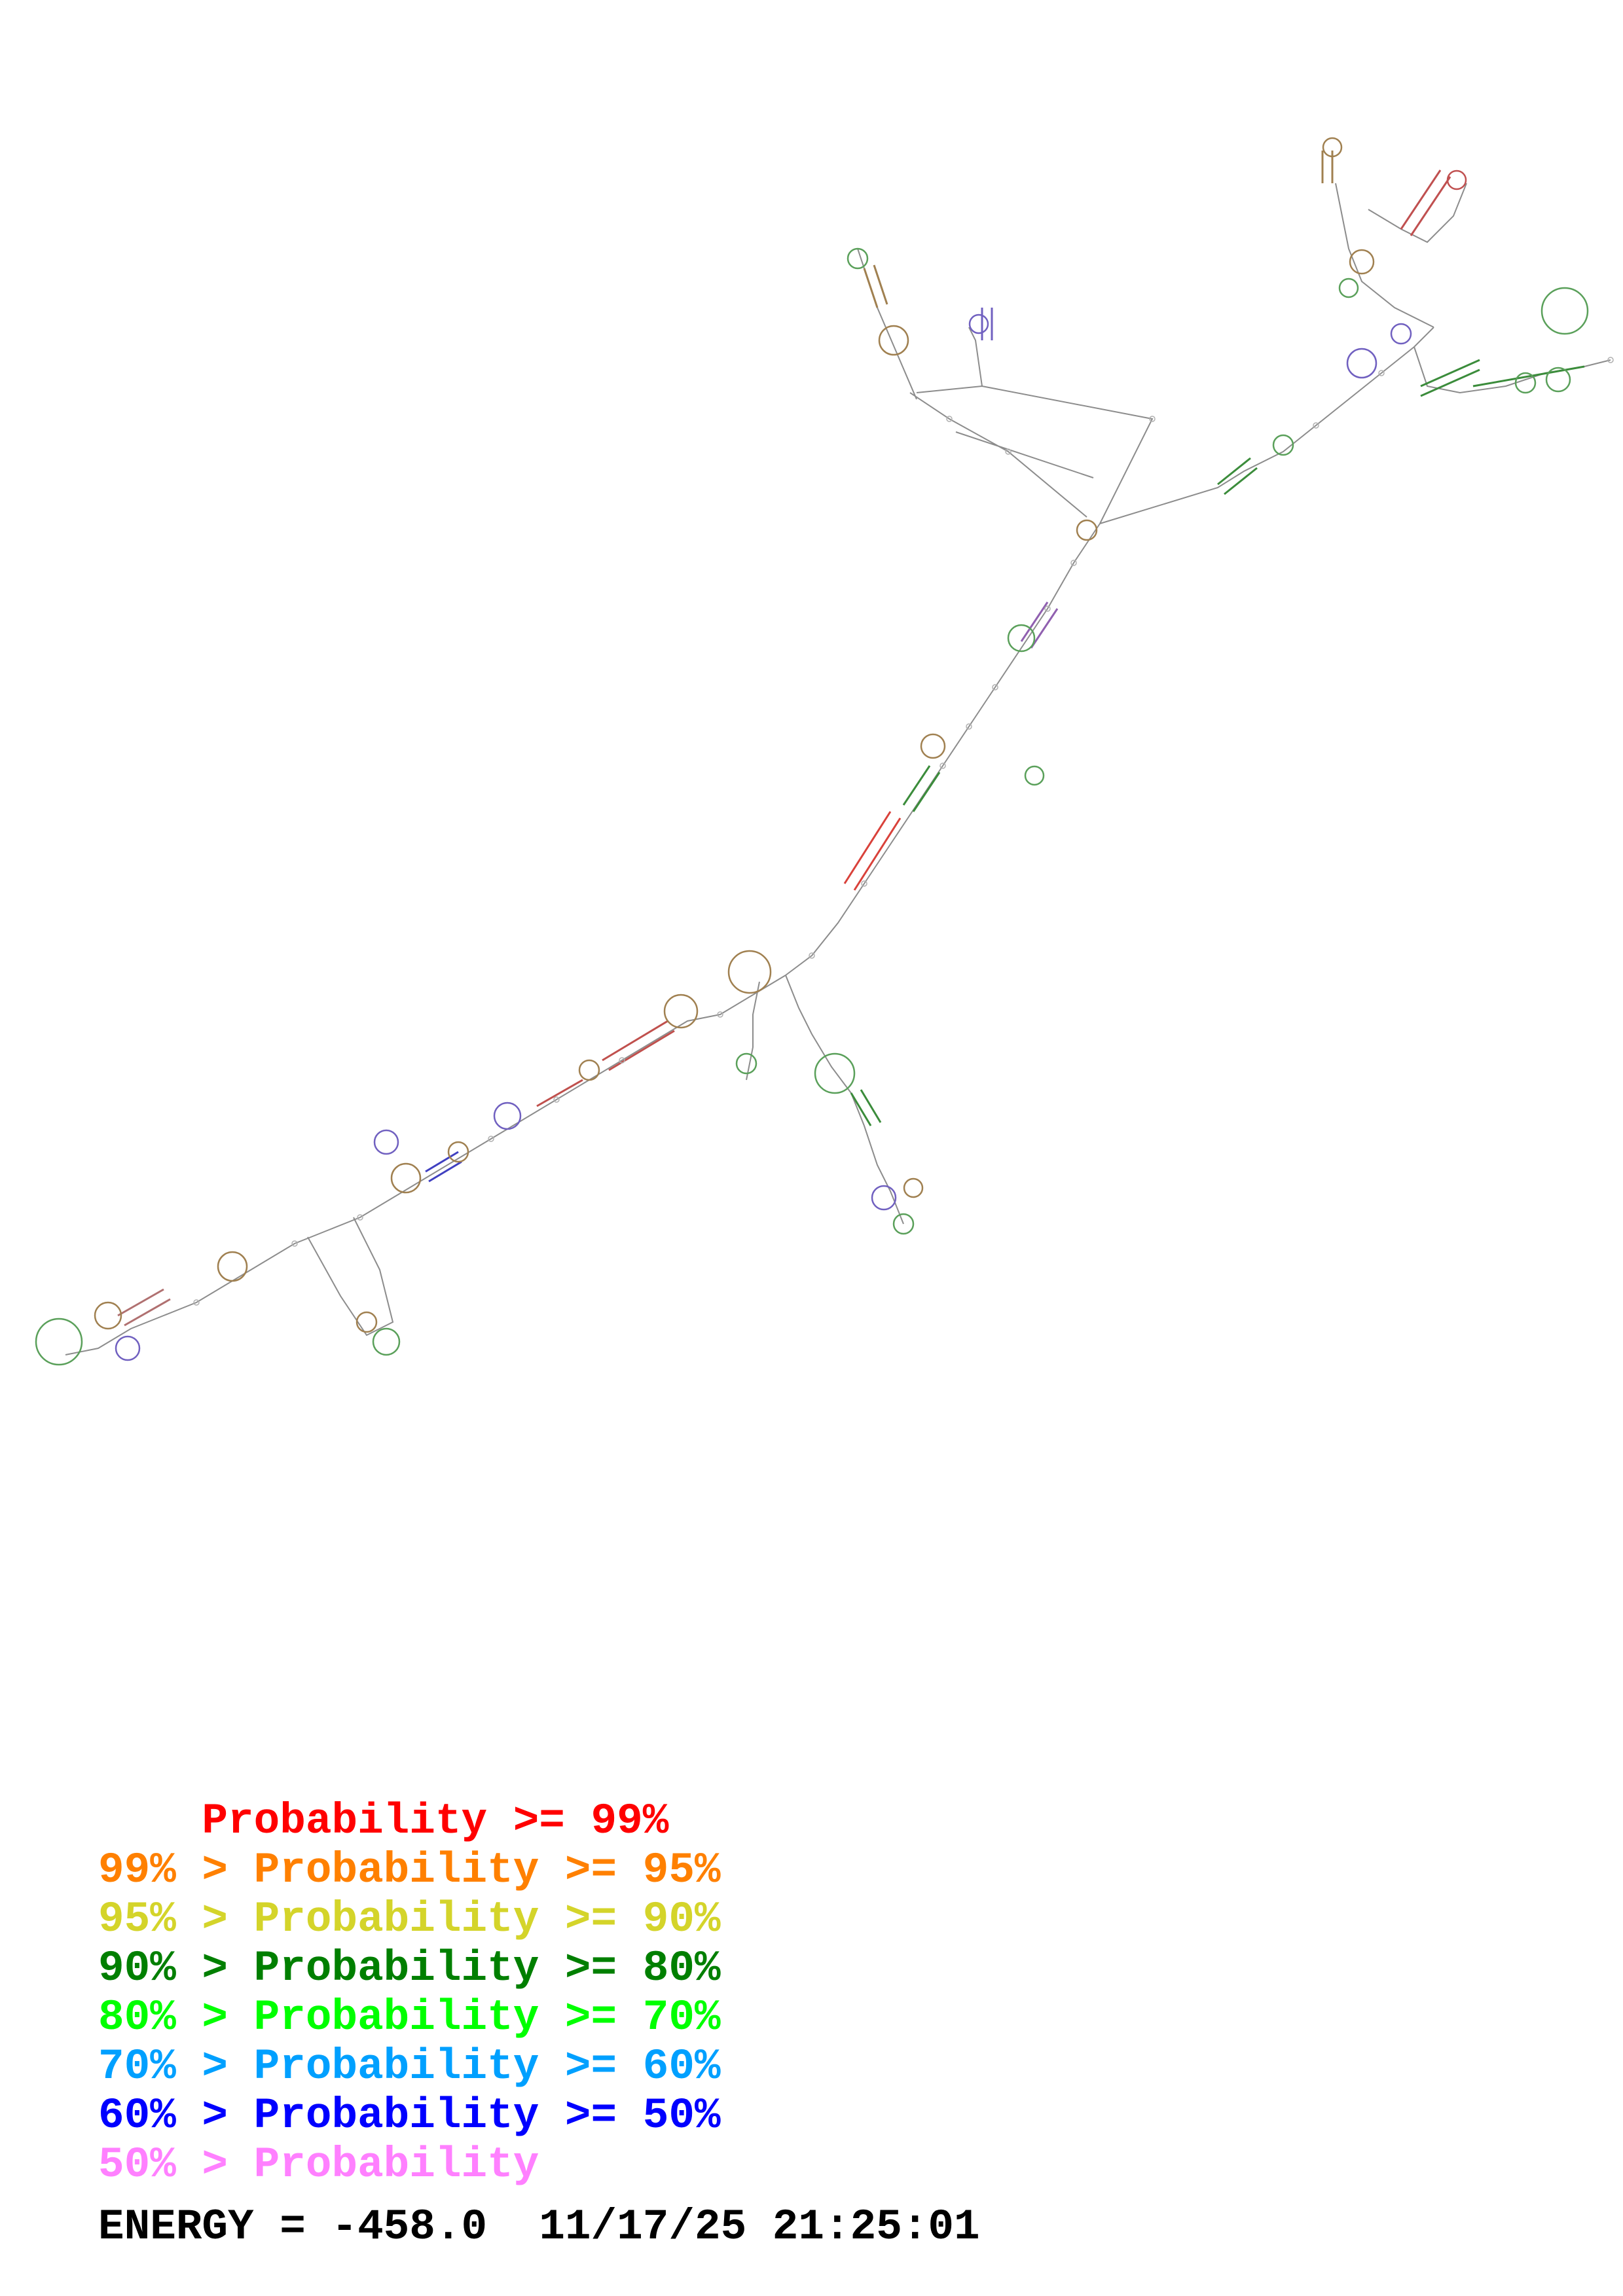 This screenshot has width=1623, height=2296. Describe the element at coordinates (409, 1920) in the screenshot. I see `legend-item-2: 95% > Probability >= 90%` at that location.